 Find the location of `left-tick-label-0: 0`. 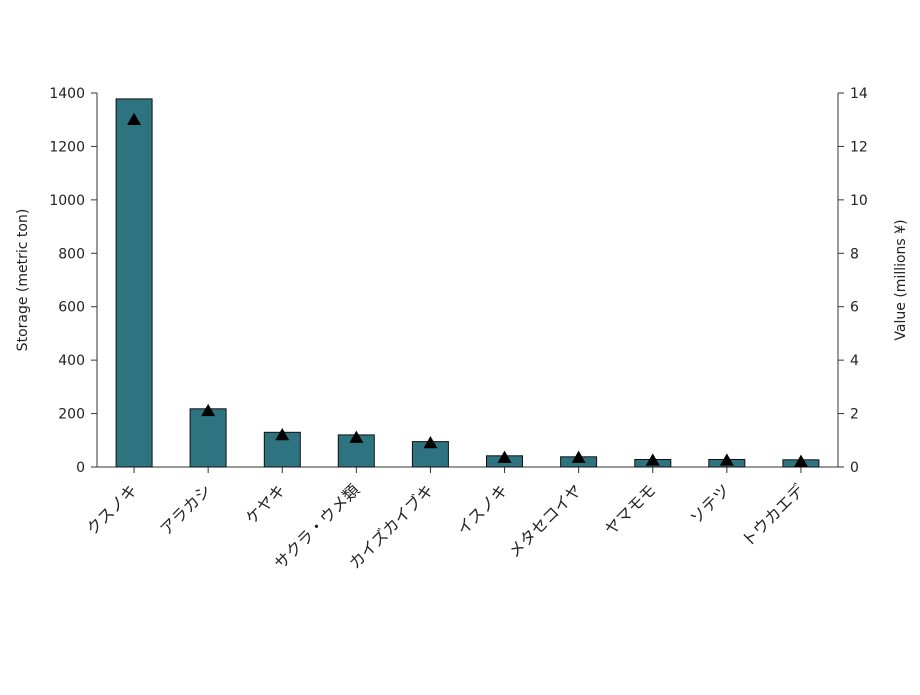

left-tick-label-0: 0 is located at coordinates (80, 468).